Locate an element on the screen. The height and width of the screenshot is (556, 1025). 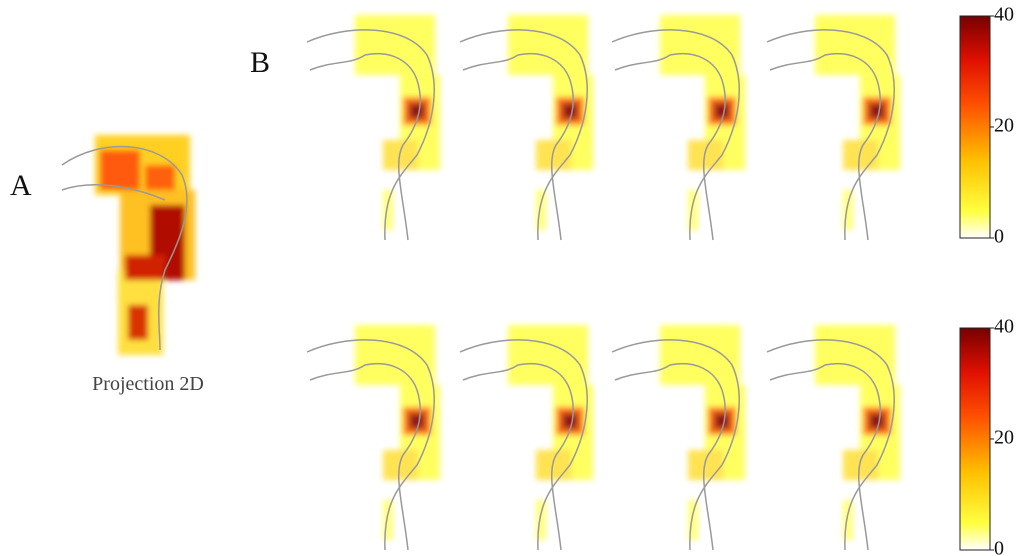
panel-label: A is located at coordinates (21, 185).